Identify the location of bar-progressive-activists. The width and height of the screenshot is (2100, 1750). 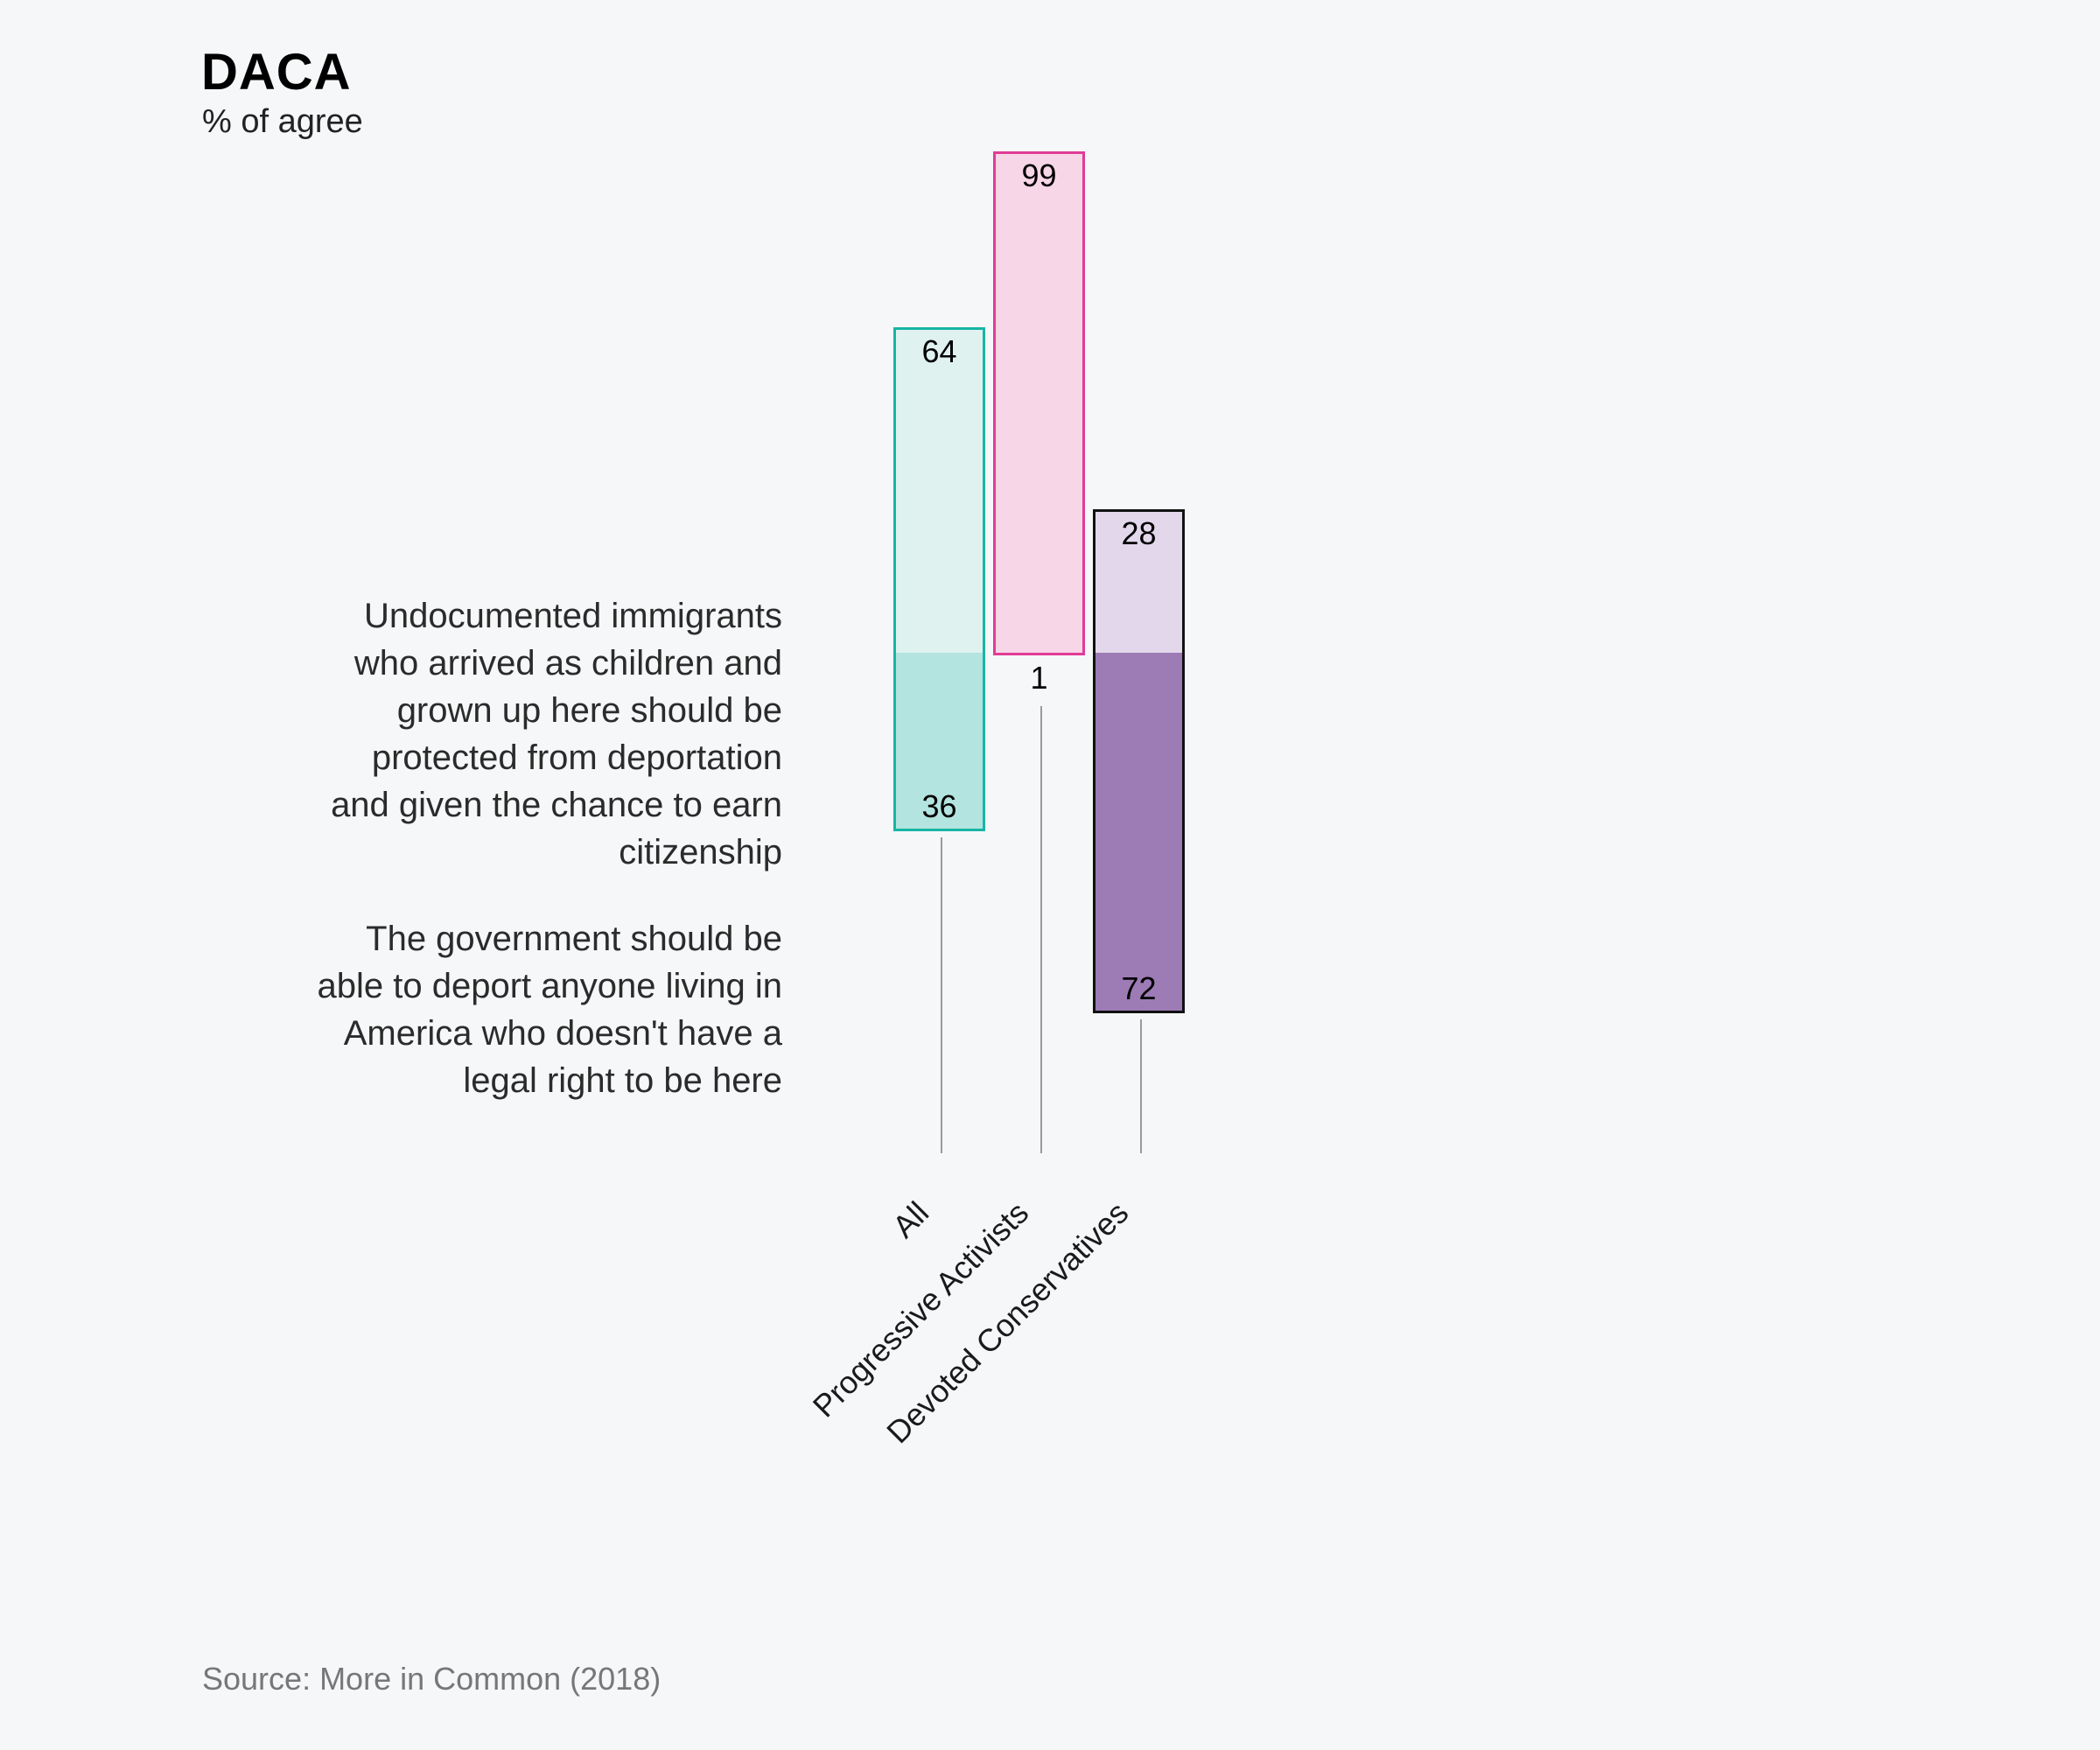
(1039, 402).